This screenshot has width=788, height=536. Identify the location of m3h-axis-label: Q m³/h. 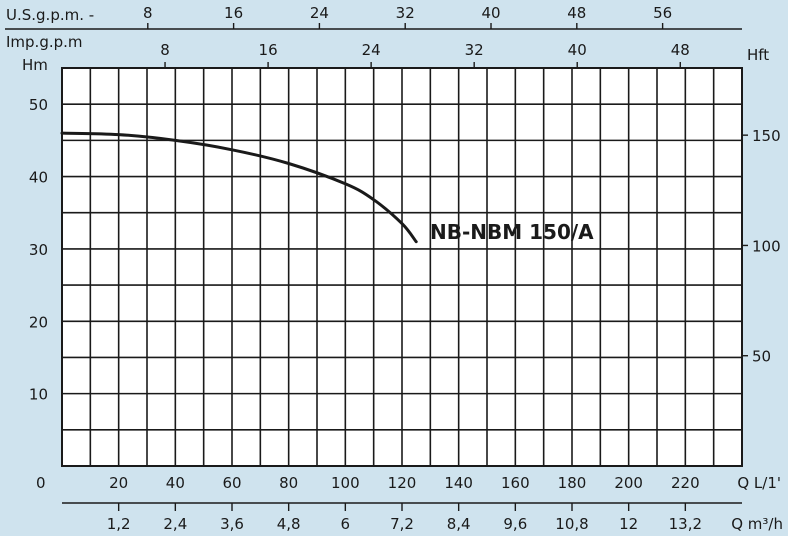
(757, 524).